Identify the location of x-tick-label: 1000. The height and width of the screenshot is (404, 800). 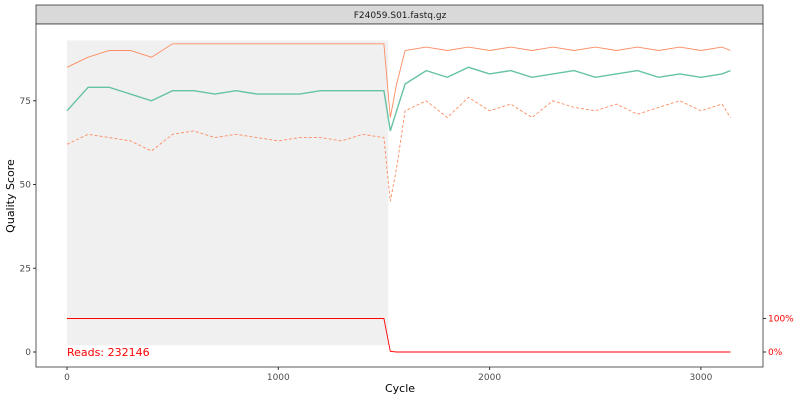
(278, 378).